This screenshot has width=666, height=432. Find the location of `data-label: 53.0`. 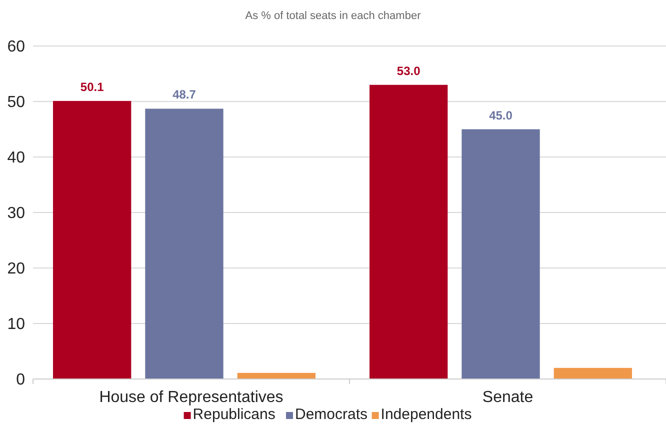

data-label: 53.0 is located at coordinates (408, 71).